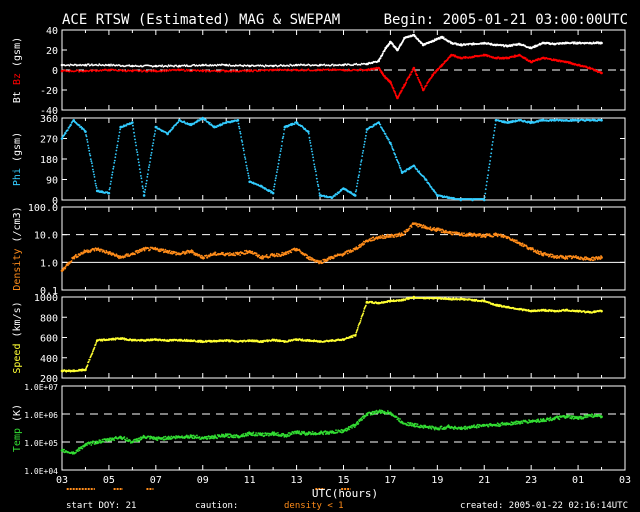  I want to click on y-axis-label-part: Bz, so click(17, 82).